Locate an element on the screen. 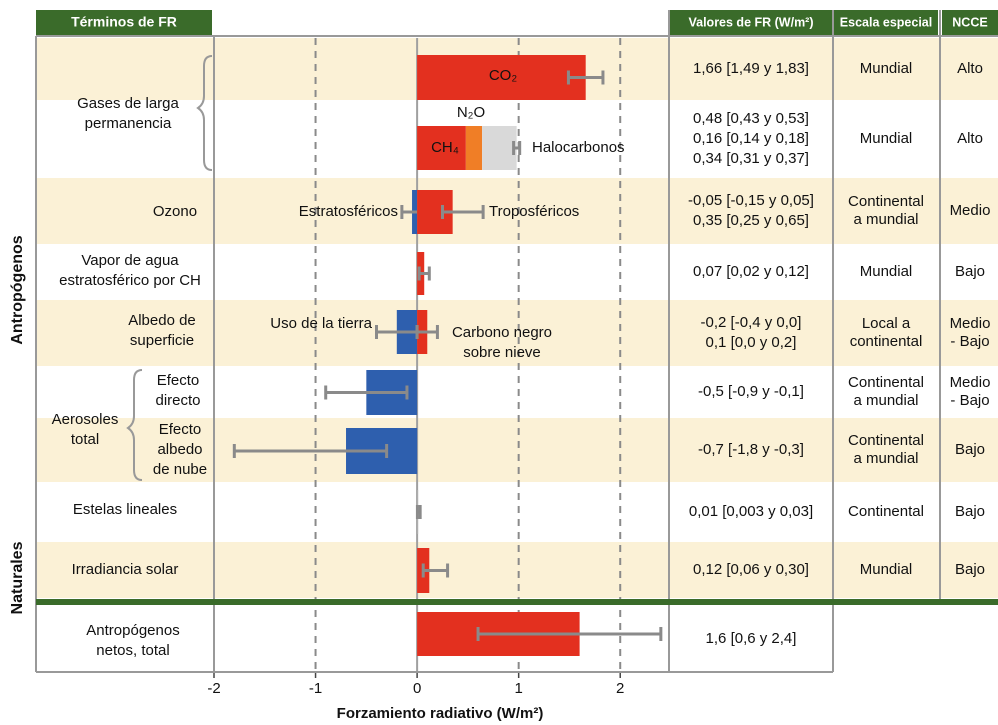  forcing-value: 0,16 [0,14 y 0,18] is located at coordinates (751, 138).